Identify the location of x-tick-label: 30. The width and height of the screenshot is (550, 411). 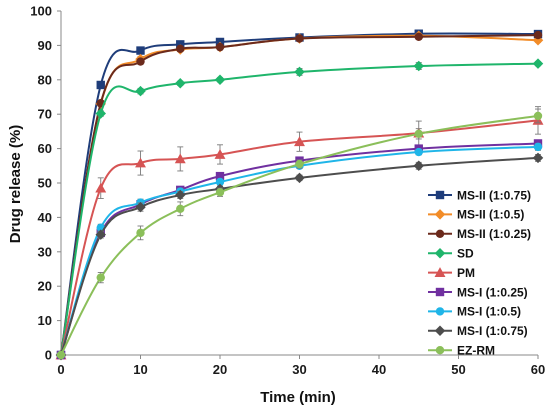
(299, 369).